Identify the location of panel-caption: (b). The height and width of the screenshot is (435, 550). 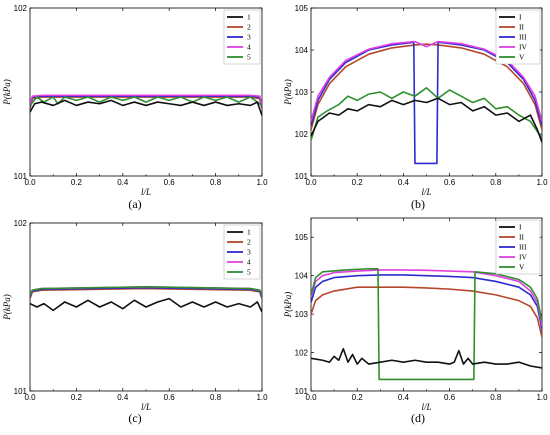
(418, 204).